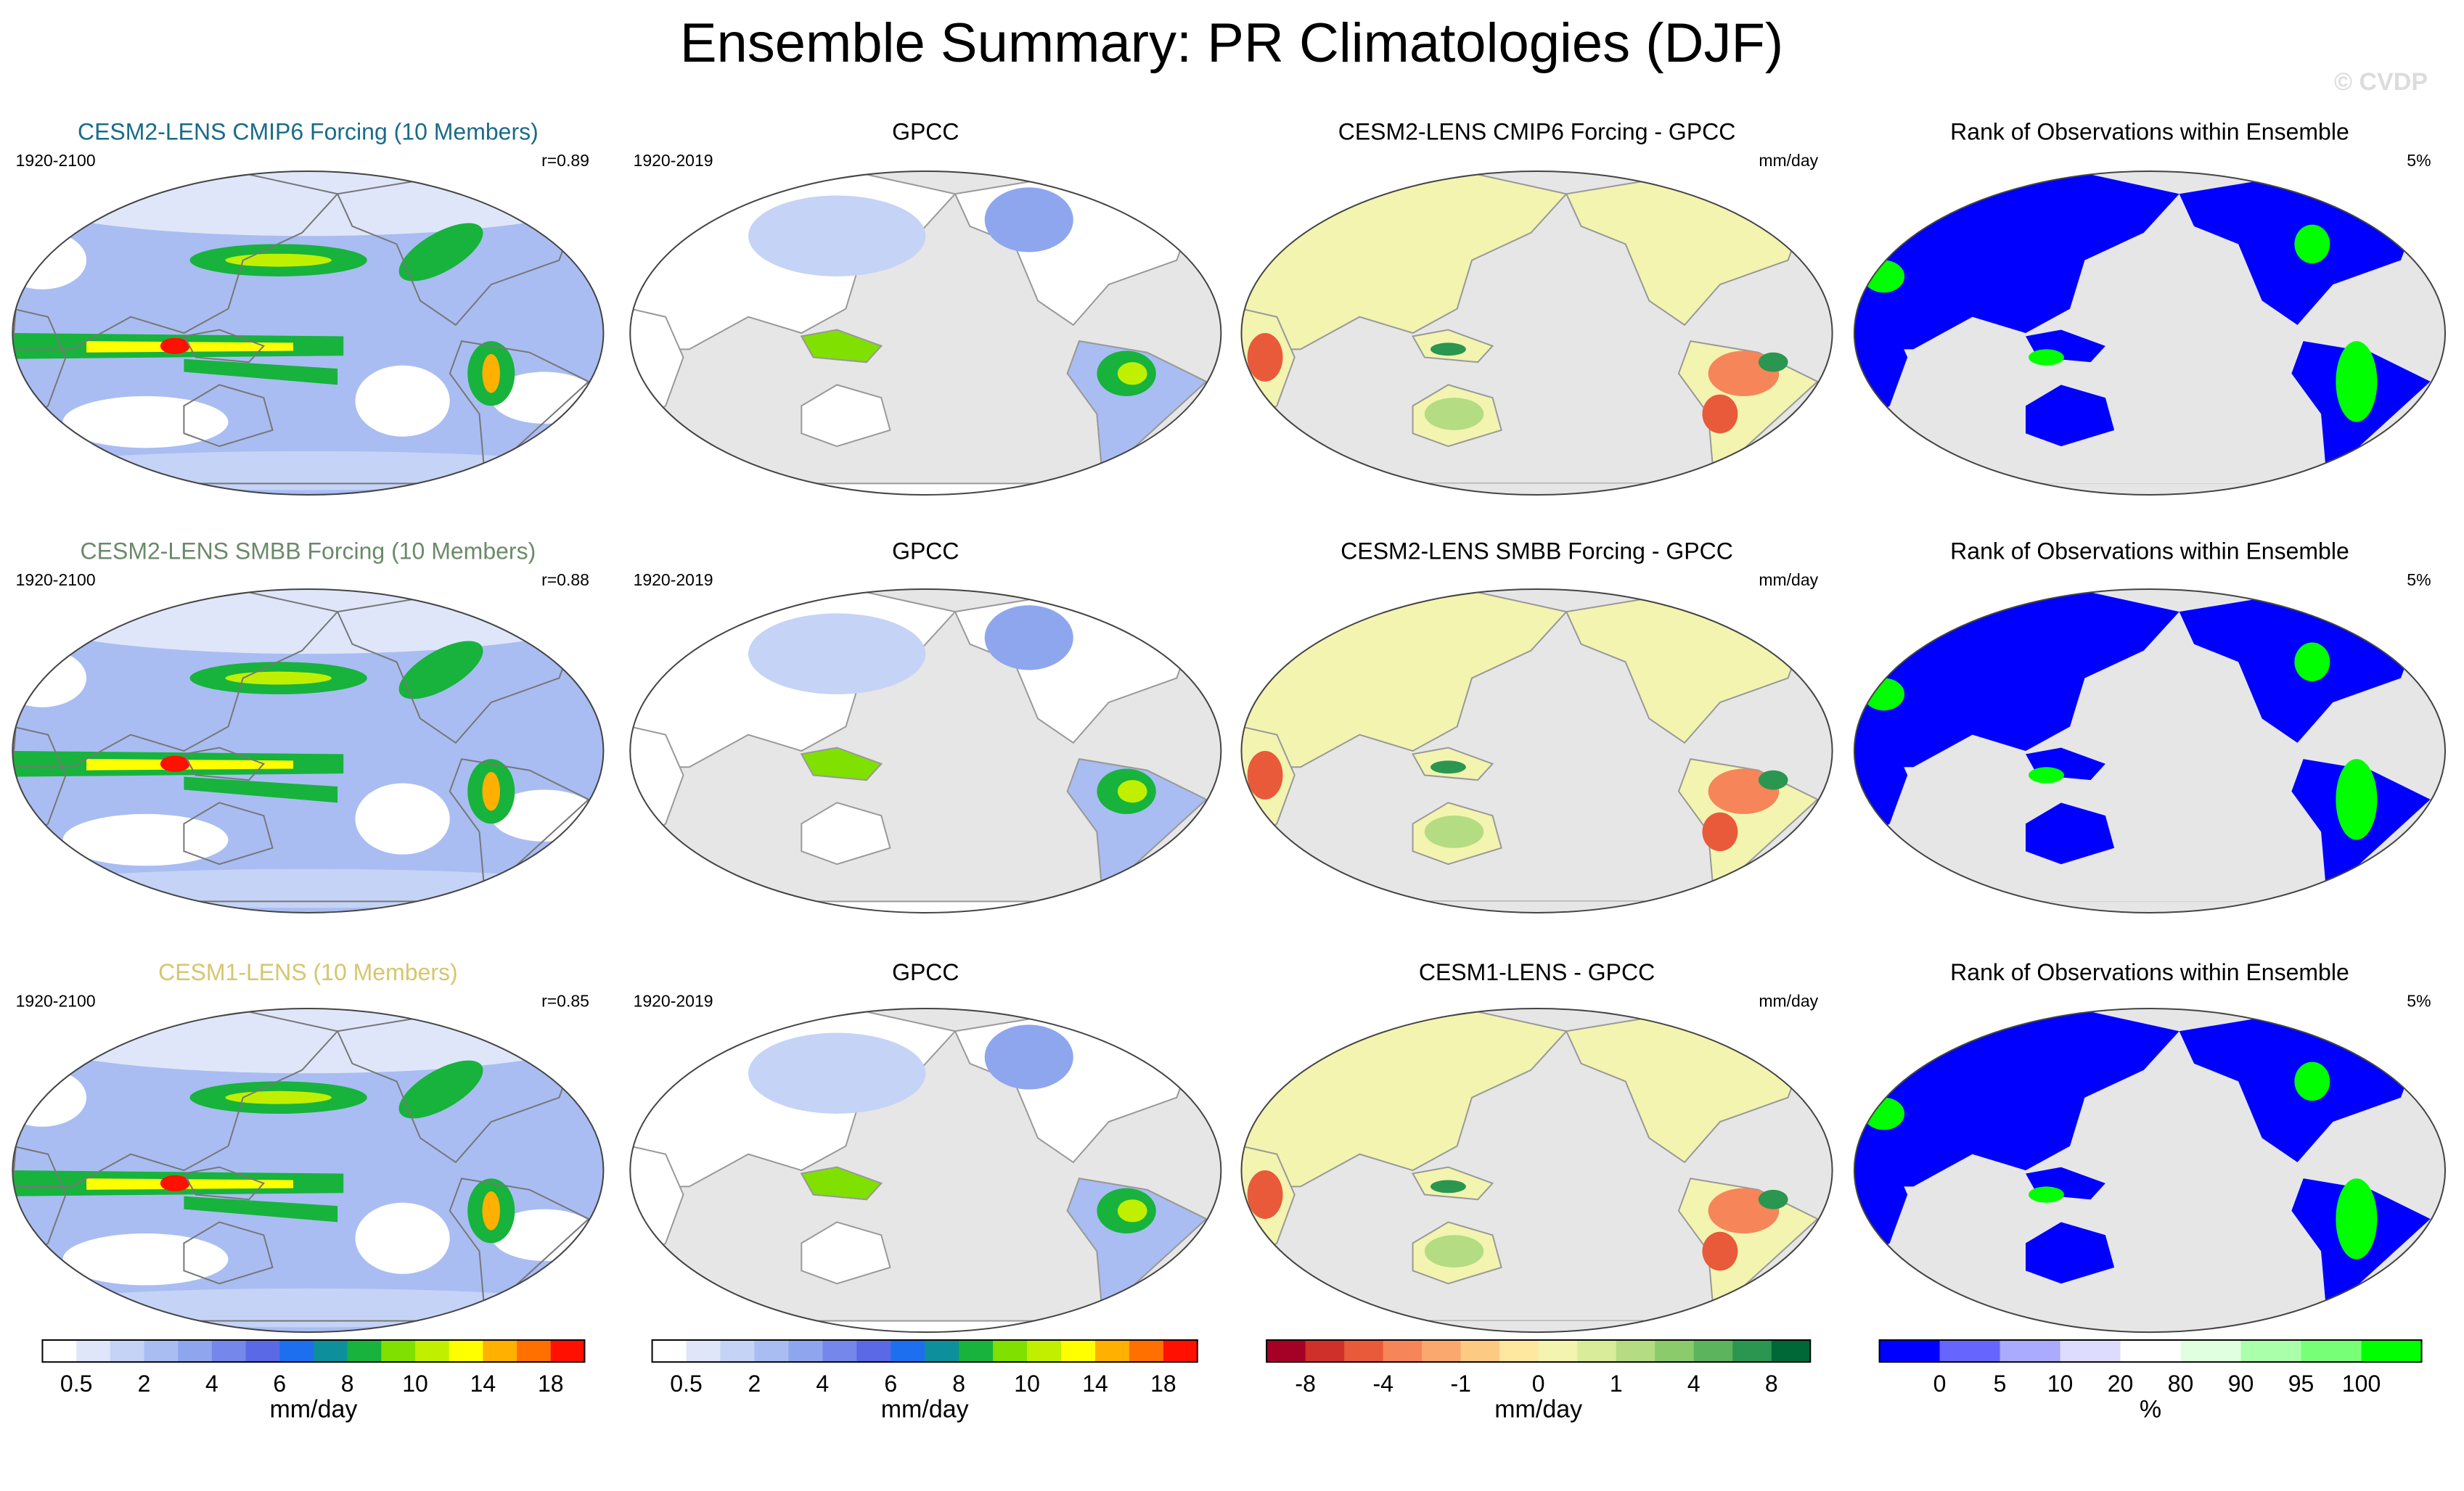 Image resolution: width=2464 pixels, height=1491 pixels. What do you see at coordinates (1537, 972) in the screenshot?
I see `panel-title: CESM1-LENS - GPCC` at bounding box center [1537, 972].